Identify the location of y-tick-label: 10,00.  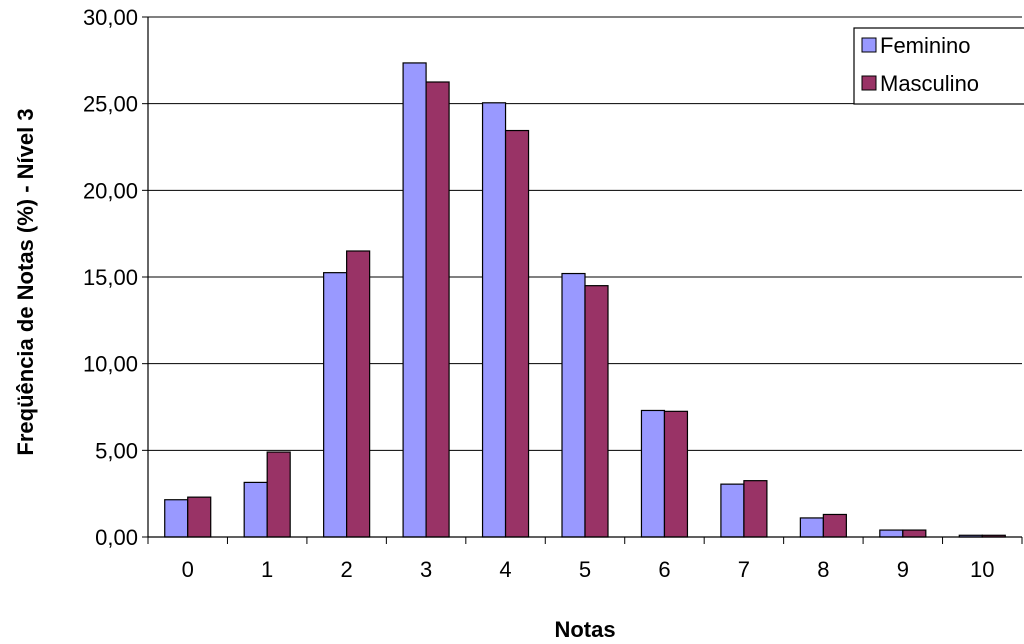
(110, 364).